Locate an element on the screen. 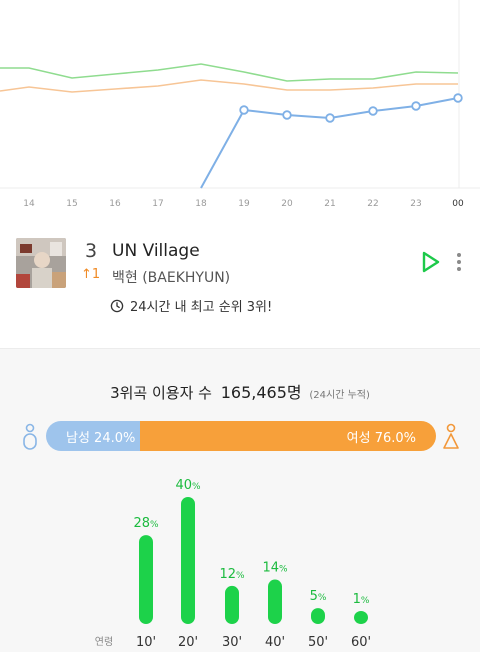  age-category-label: 40' is located at coordinates (275, 642).